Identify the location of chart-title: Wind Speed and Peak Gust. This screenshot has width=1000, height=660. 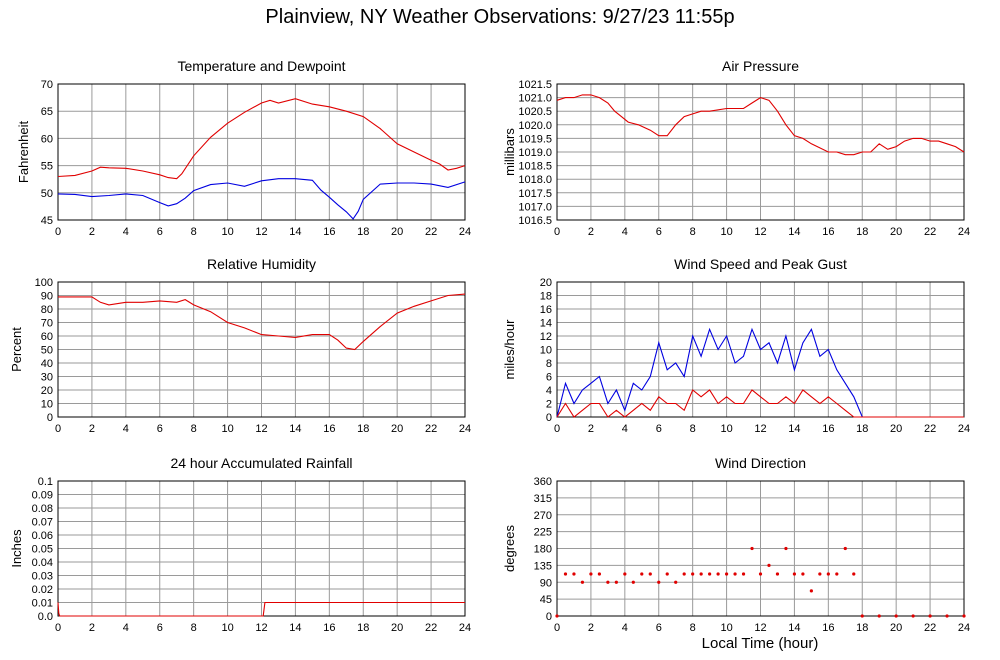
(760, 264).